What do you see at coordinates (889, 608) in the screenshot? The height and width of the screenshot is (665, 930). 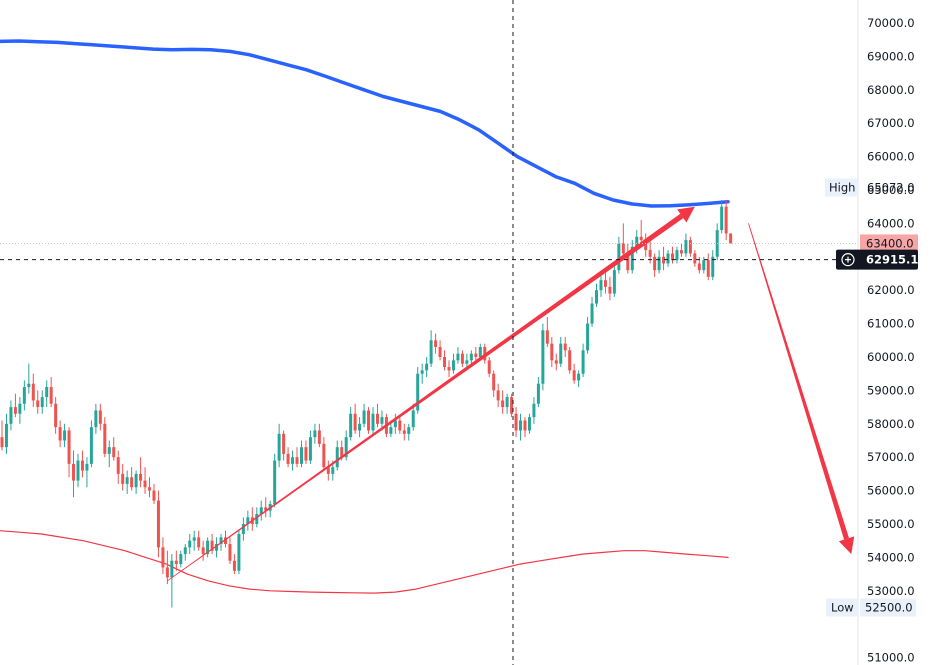 I see `low-value: 52500.0` at bounding box center [889, 608].